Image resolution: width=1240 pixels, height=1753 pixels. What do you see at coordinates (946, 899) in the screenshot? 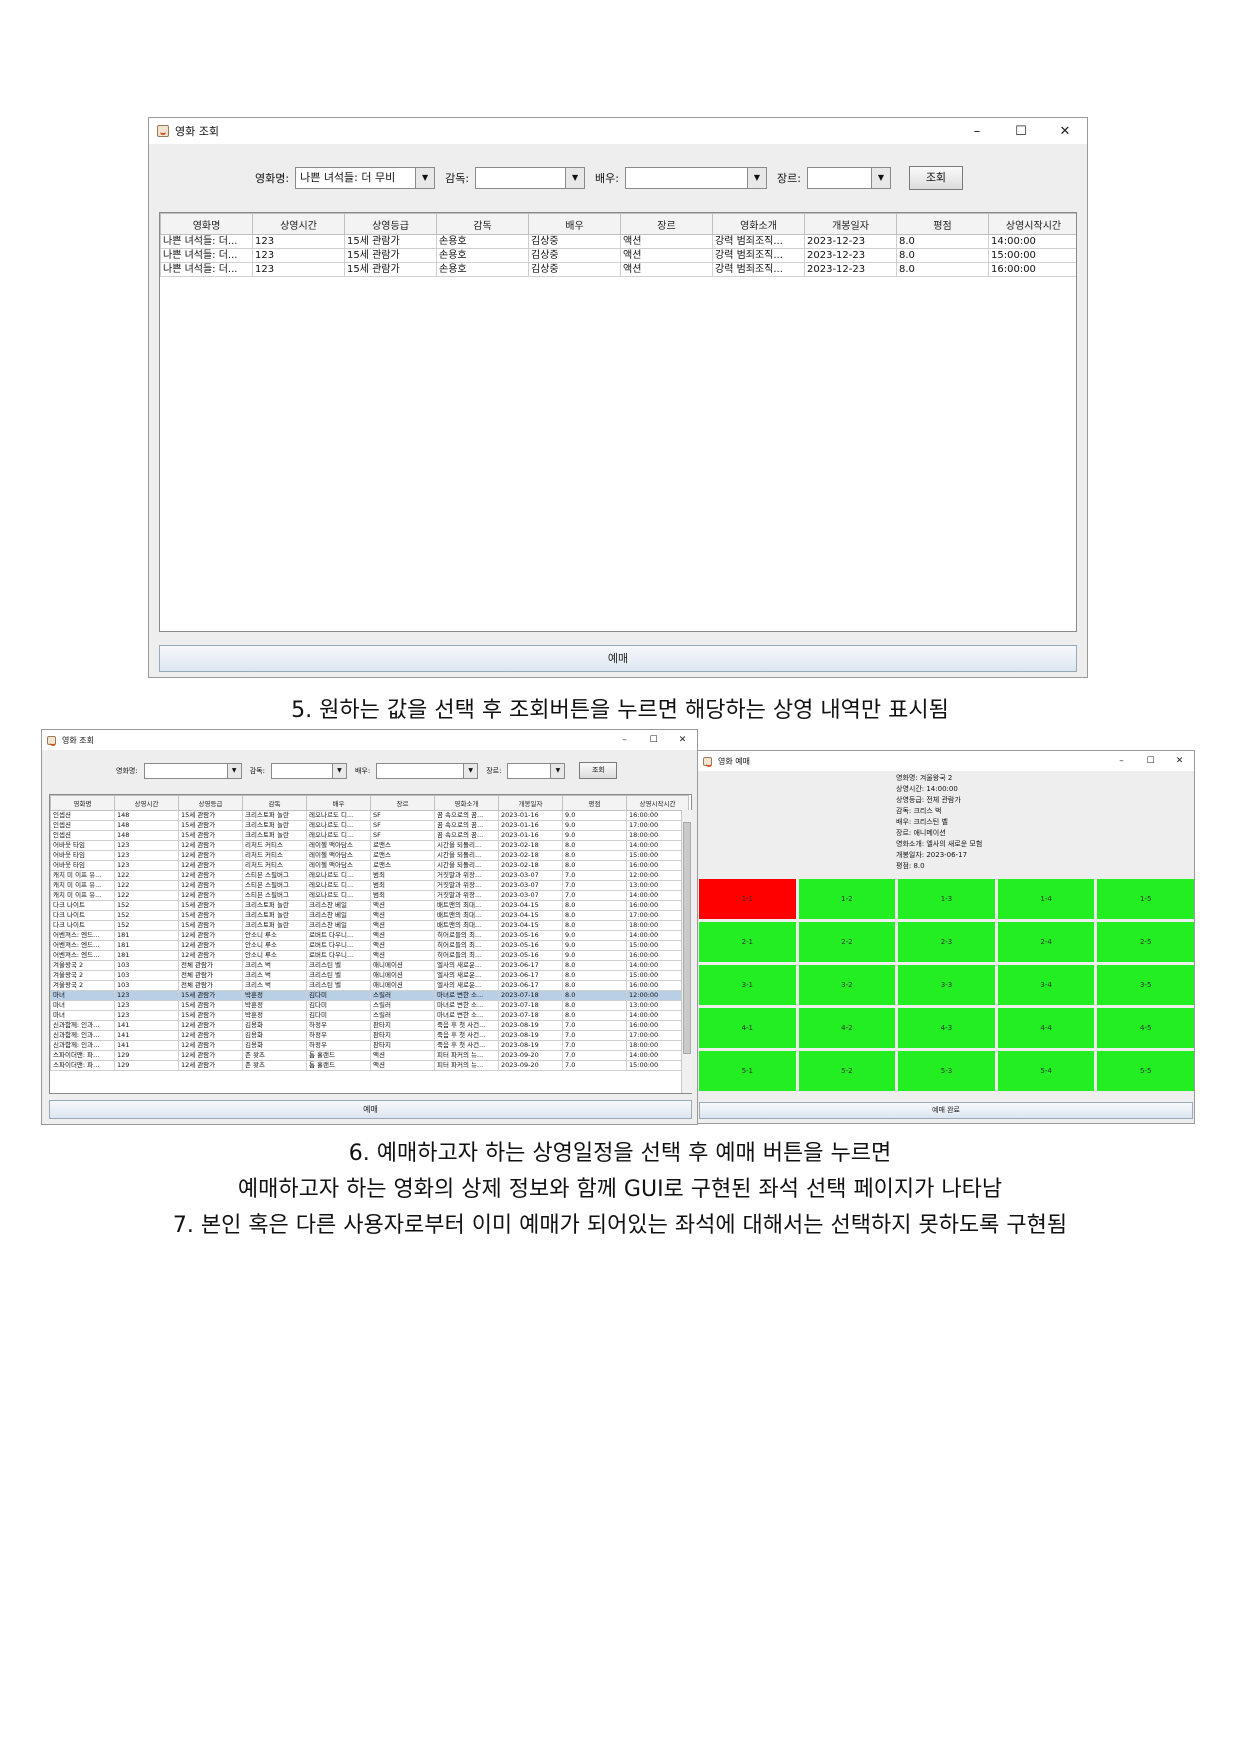
I see `seat-button: 1-3` at bounding box center [946, 899].